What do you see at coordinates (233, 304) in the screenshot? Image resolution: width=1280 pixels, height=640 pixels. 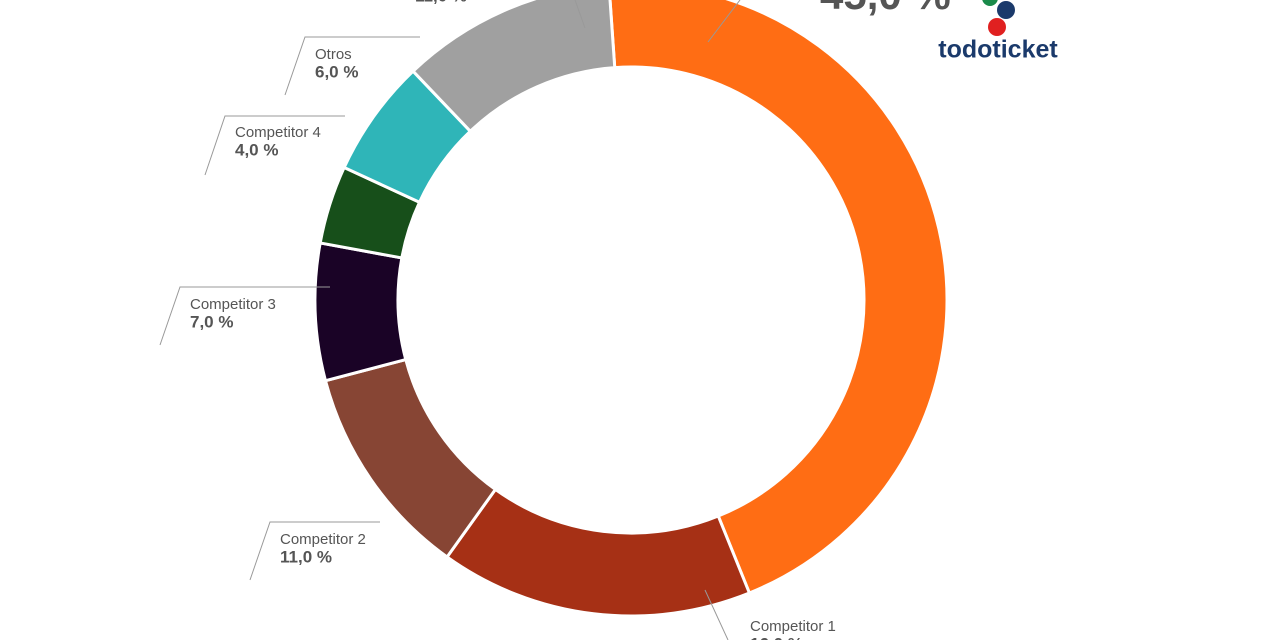 I see `segment-name: Competitor 3` at bounding box center [233, 304].